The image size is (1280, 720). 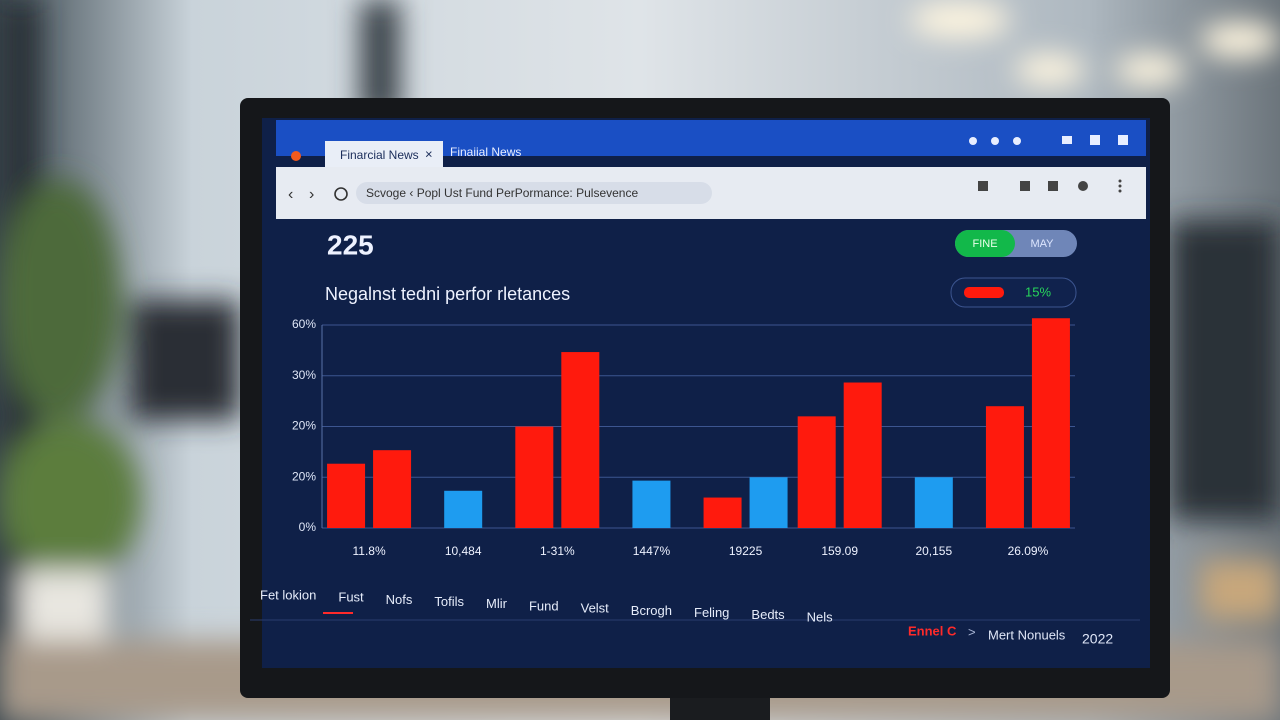 I want to click on nav-item: Nels, so click(x=820, y=616).